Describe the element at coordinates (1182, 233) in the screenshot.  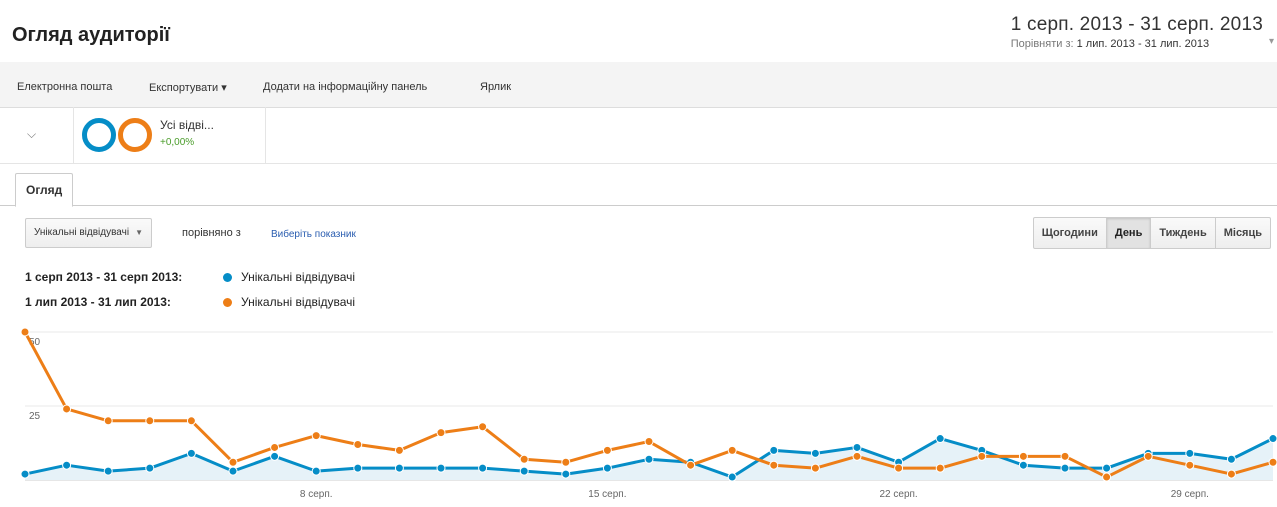
I see `granularity-week-button: Тиждень` at that location.